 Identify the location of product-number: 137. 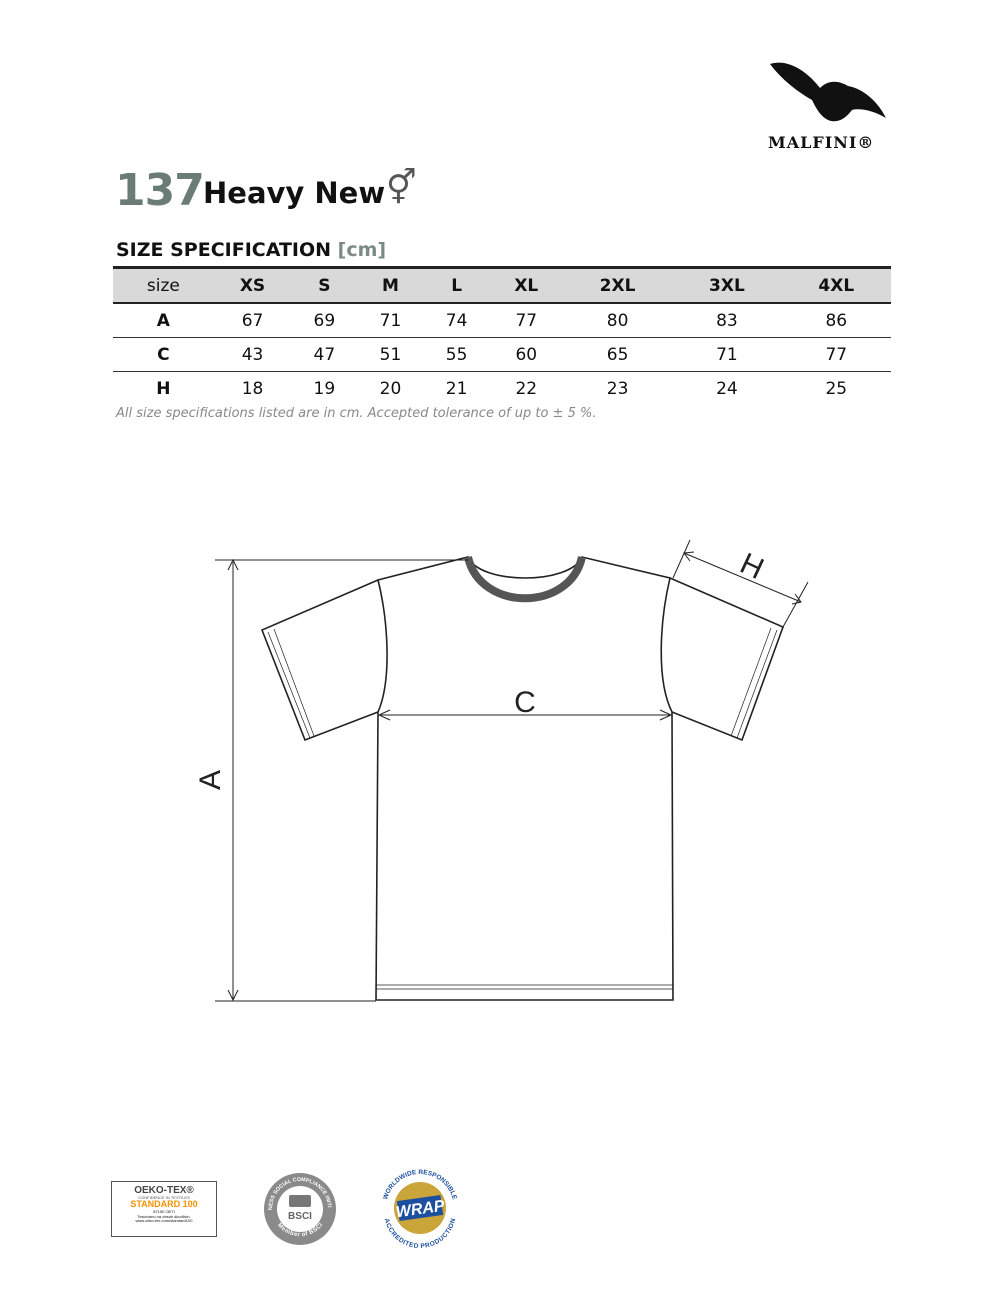
(160, 190).